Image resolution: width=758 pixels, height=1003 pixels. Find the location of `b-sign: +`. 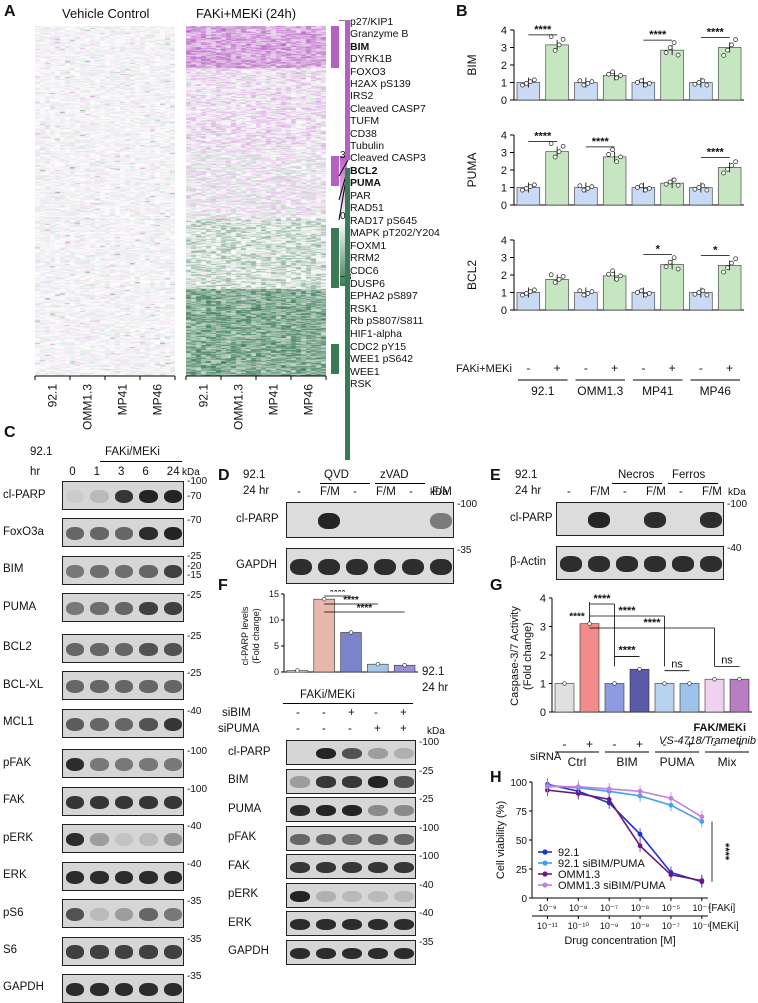

b-sign: + is located at coordinates (729, 368).